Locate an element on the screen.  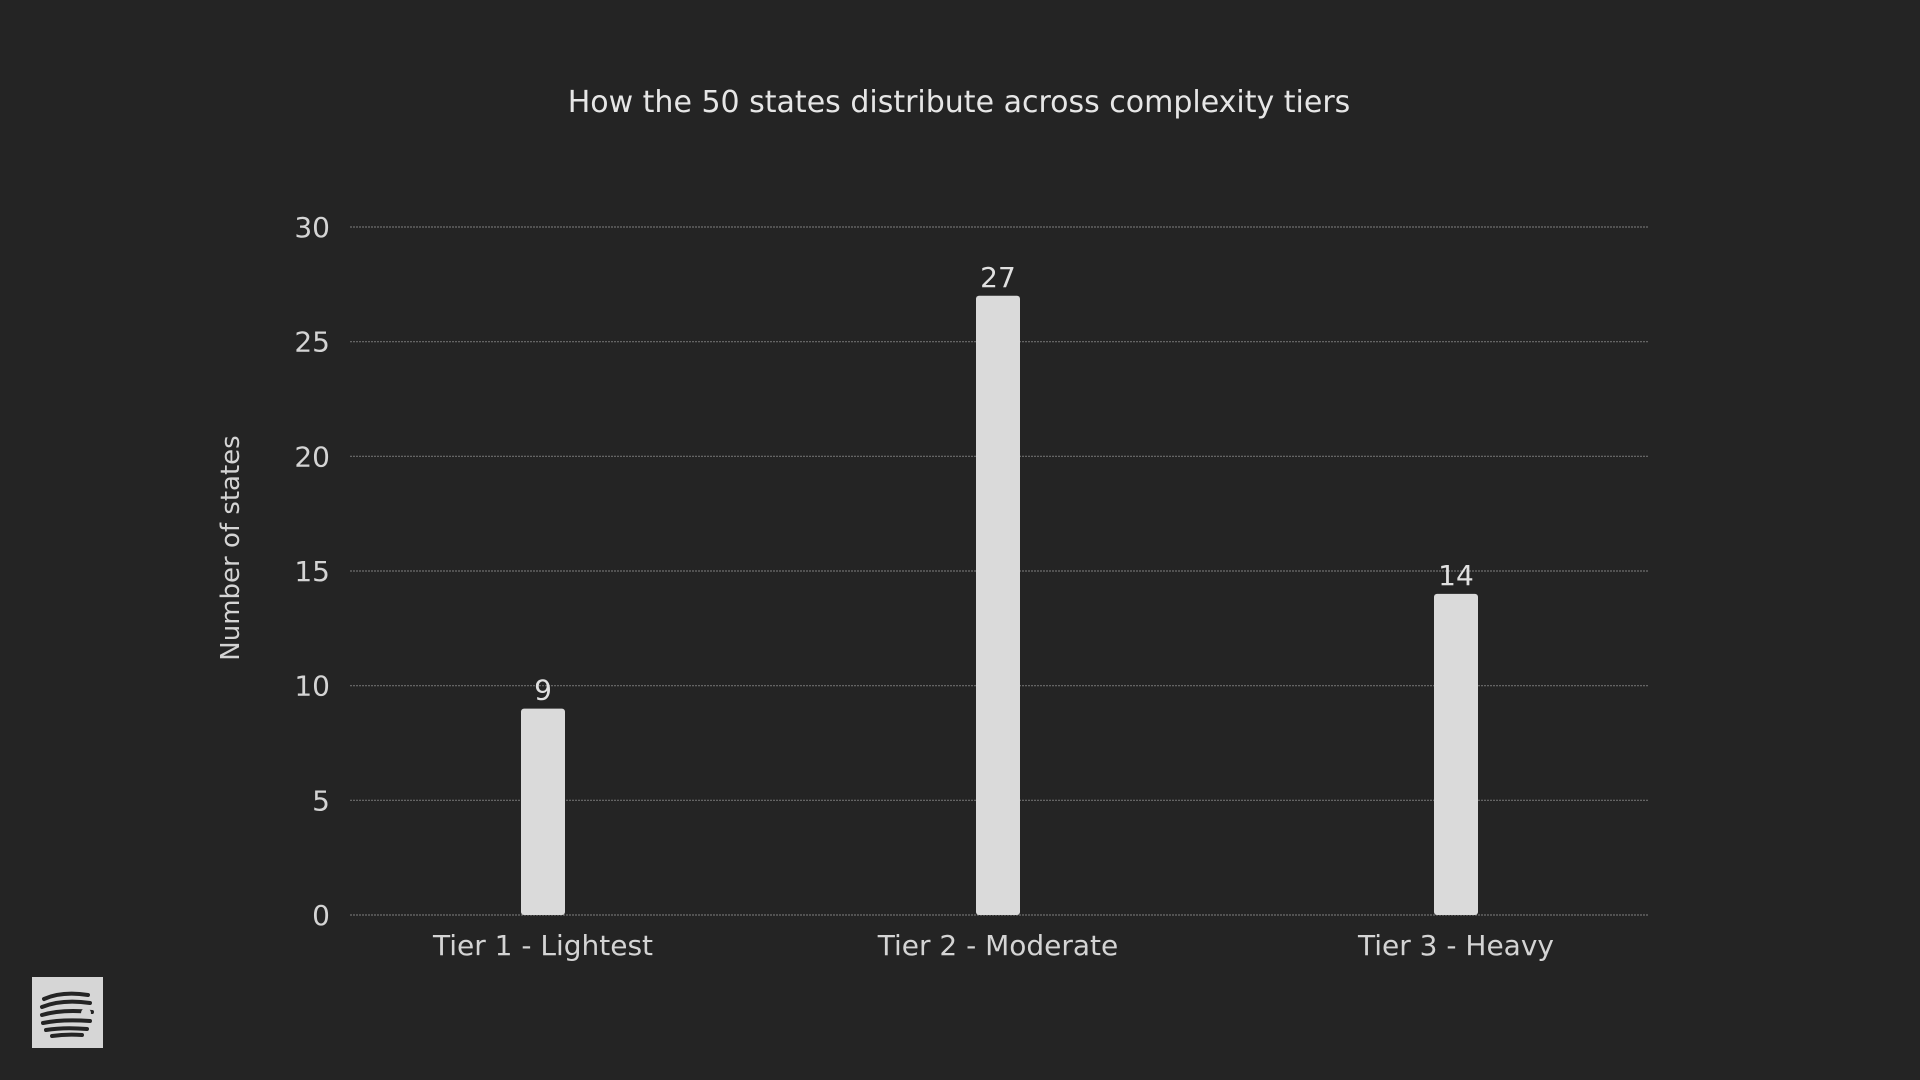
x-tick-label: Tier 1 - Lightest is located at coordinates (542, 945).